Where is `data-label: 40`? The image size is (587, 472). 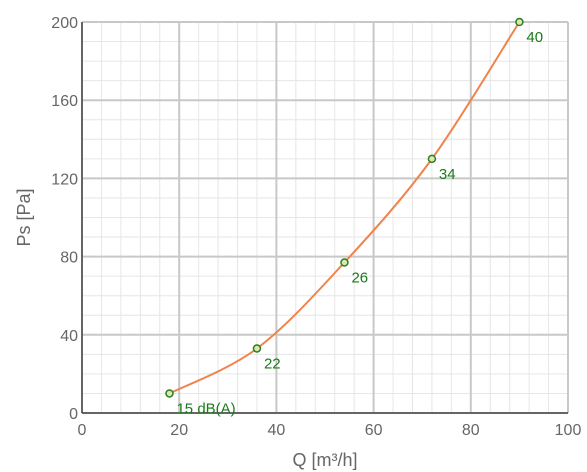 data-label: 40 is located at coordinates (534, 37).